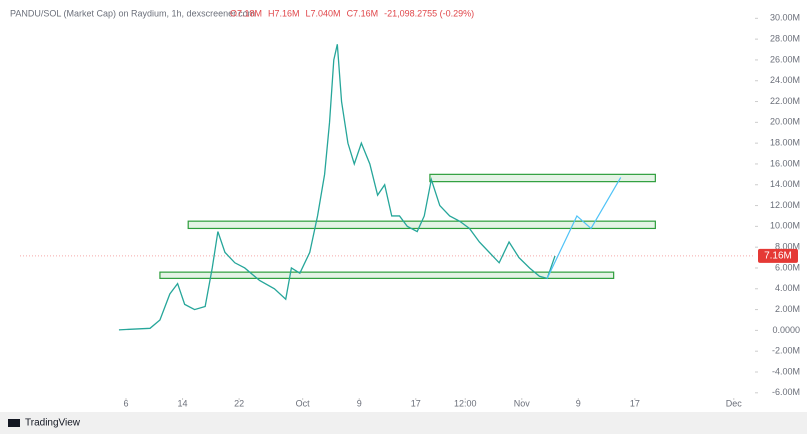 This screenshot has height=434, width=807. I want to click on ohlc-value: O7.18M, so click(246, 13).